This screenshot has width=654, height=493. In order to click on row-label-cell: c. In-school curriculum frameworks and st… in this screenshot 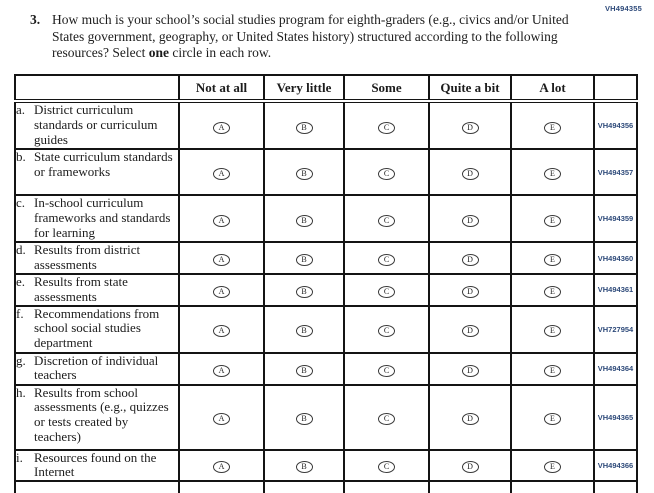, I will do `click(97, 218)`.